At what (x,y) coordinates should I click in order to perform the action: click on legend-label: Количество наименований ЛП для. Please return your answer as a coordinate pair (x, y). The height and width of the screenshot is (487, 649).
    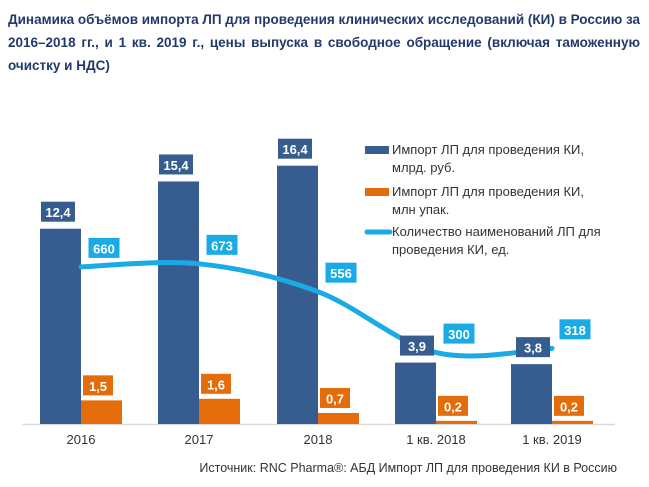
    Looking at the image, I should click on (496, 231).